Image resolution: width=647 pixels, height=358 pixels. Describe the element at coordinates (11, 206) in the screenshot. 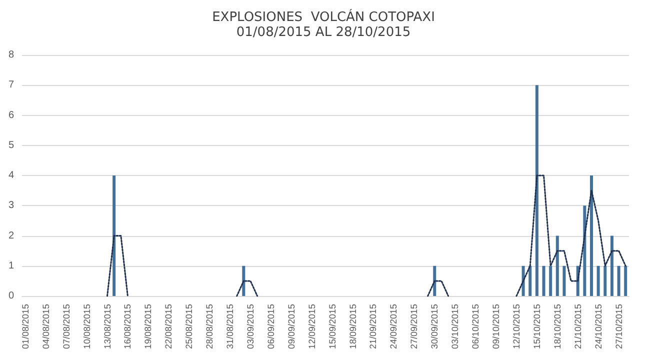

I see `y-tick-label: 3` at that location.